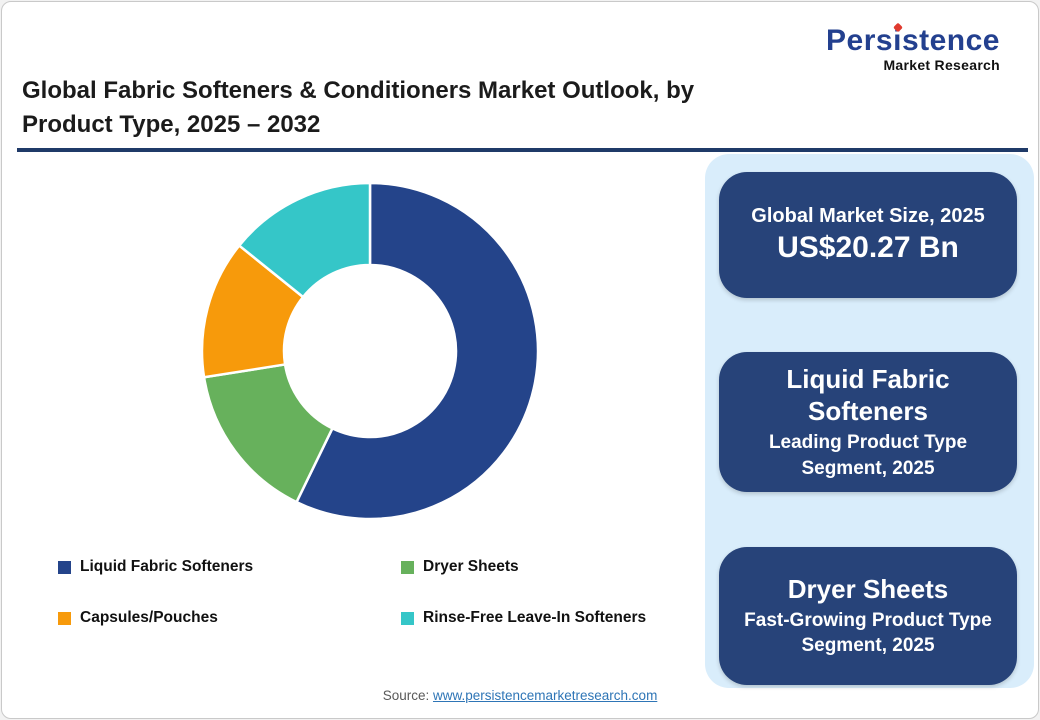  Describe the element at coordinates (868, 589) in the screenshot. I see `fast-growing-segment-title: Dryer Sheets` at that location.